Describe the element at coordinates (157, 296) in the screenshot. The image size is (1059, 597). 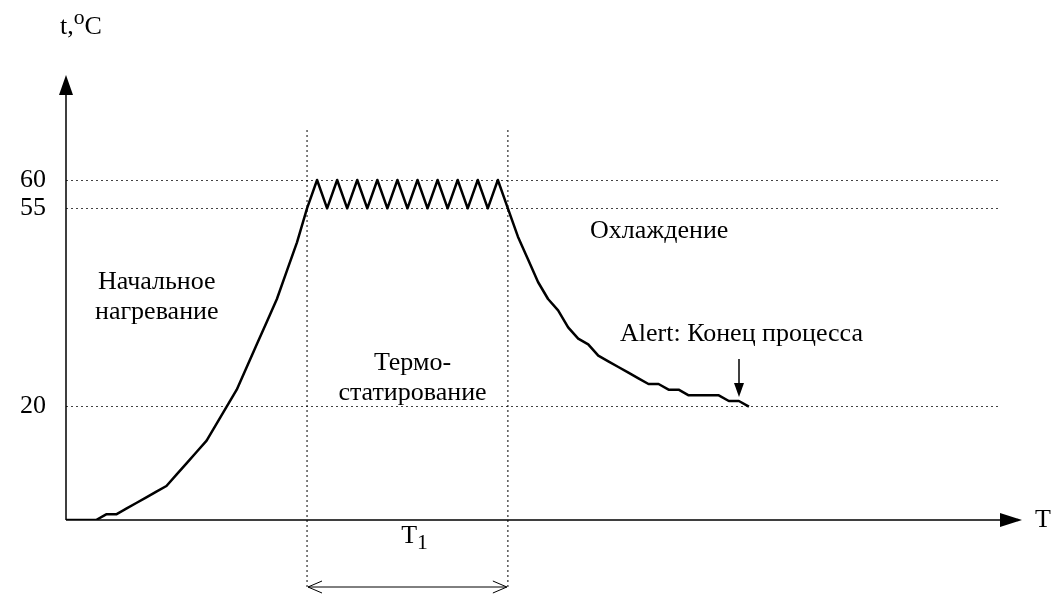
I see `annotation: Начальное нагревание` at that location.